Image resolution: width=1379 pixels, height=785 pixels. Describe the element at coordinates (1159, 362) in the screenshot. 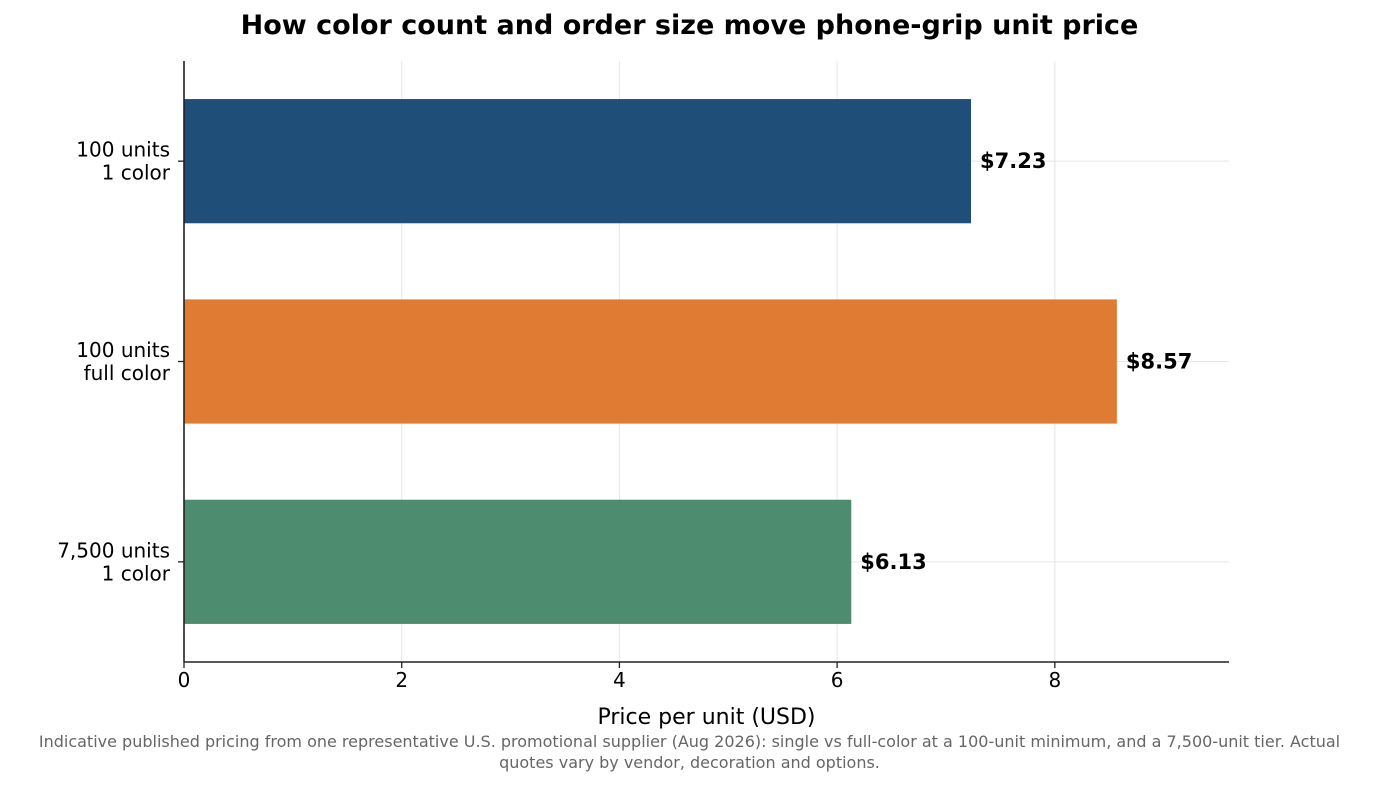

I see `bar-value-label: $8.57` at that location.